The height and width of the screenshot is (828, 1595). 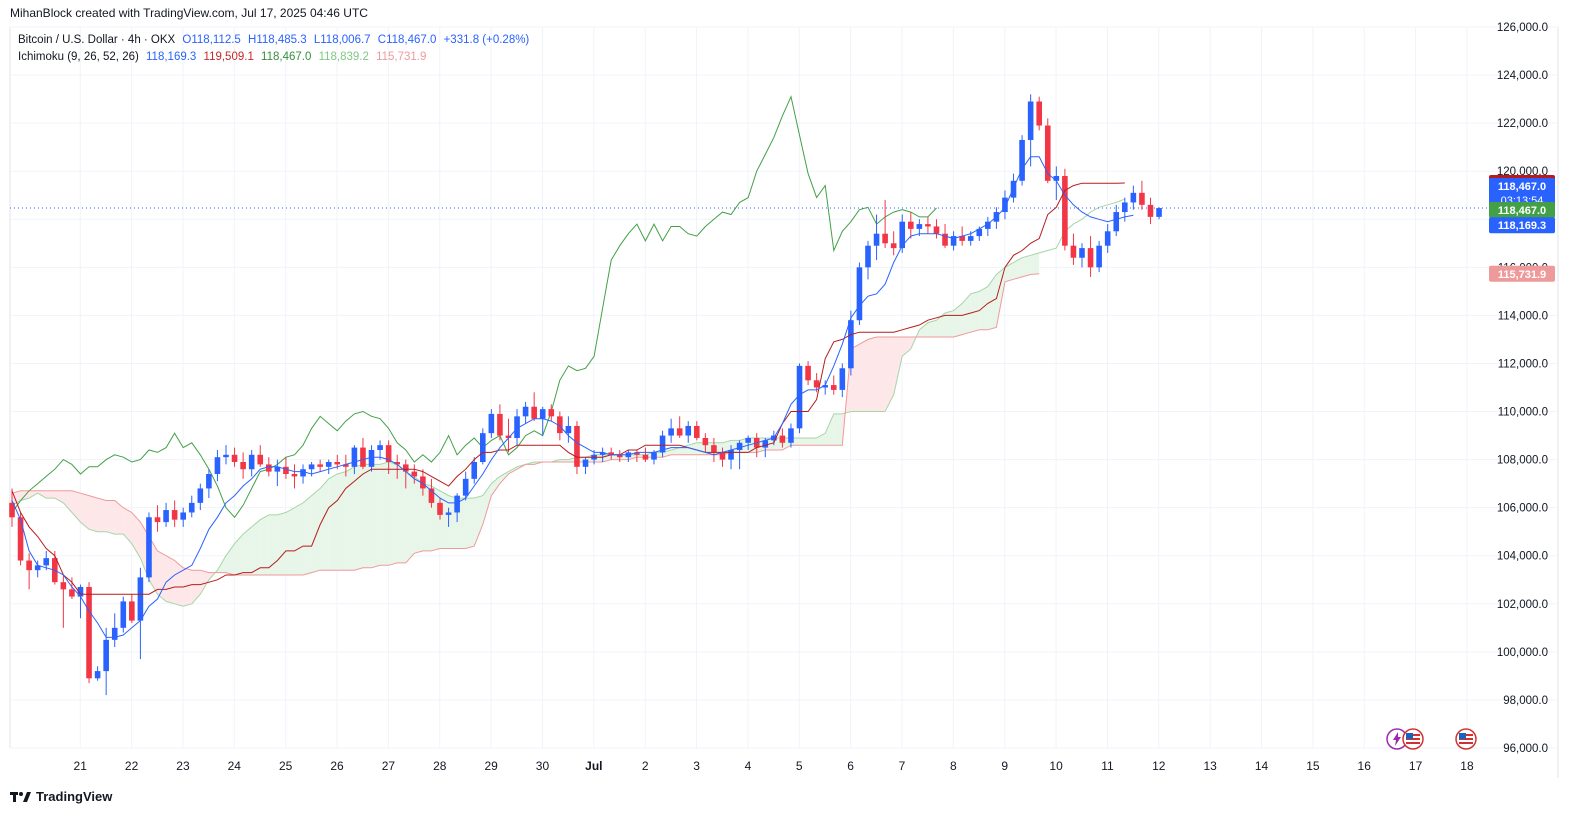 What do you see at coordinates (1056, 766) in the screenshot?
I see `x-tick-label: 10` at bounding box center [1056, 766].